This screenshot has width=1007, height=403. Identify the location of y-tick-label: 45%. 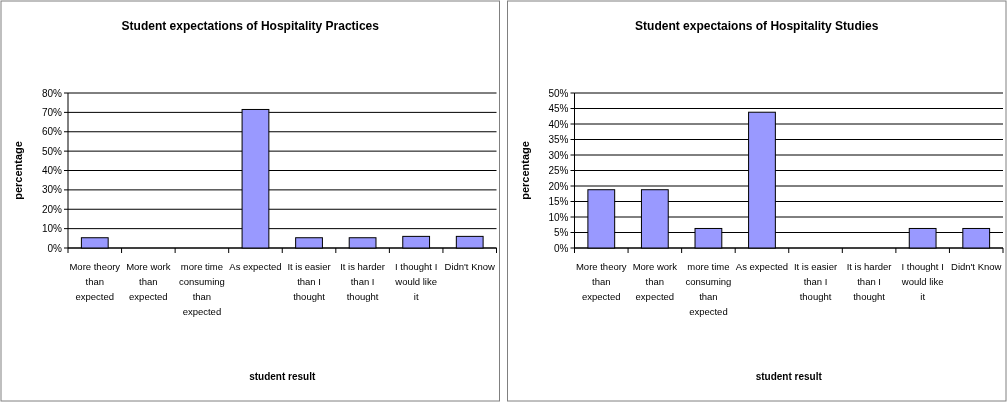
(558, 108).